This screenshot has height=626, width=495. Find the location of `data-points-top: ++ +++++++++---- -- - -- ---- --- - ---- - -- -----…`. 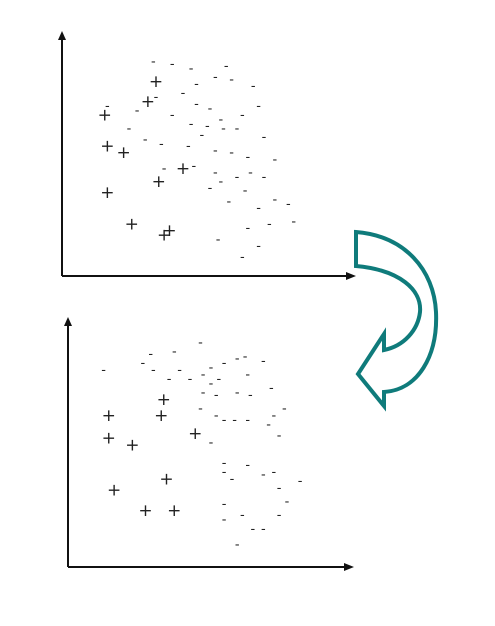

data-points-top: ++ +++++++++---- -- - -- ---- --- - ---- - -- -----… is located at coordinates (197, 160).